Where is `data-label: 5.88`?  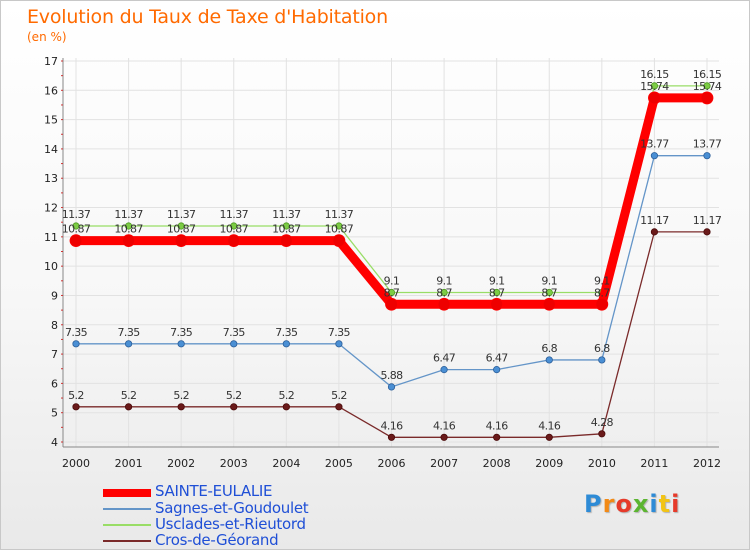
data-label: 5.88 is located at coordinates (391, 375).